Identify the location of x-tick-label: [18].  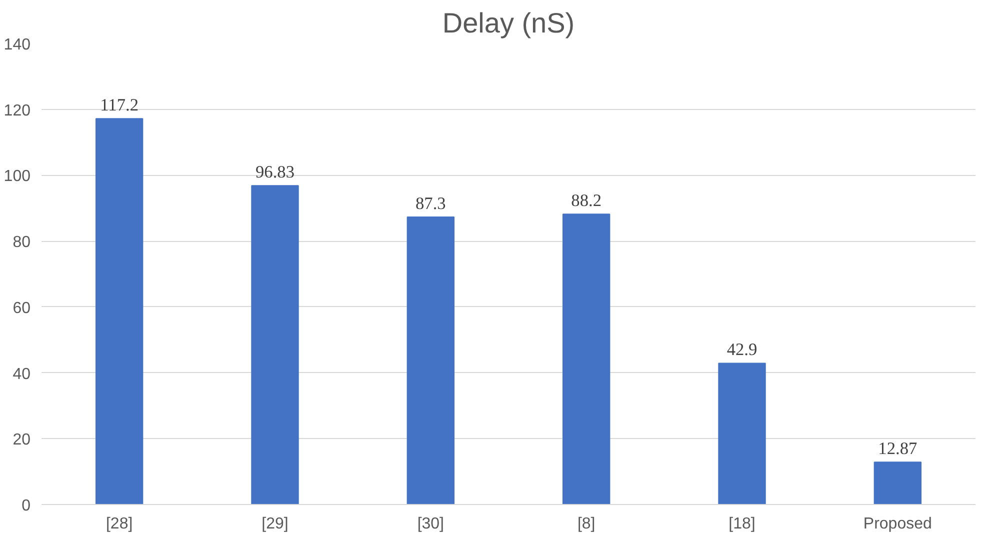
(742, 524).